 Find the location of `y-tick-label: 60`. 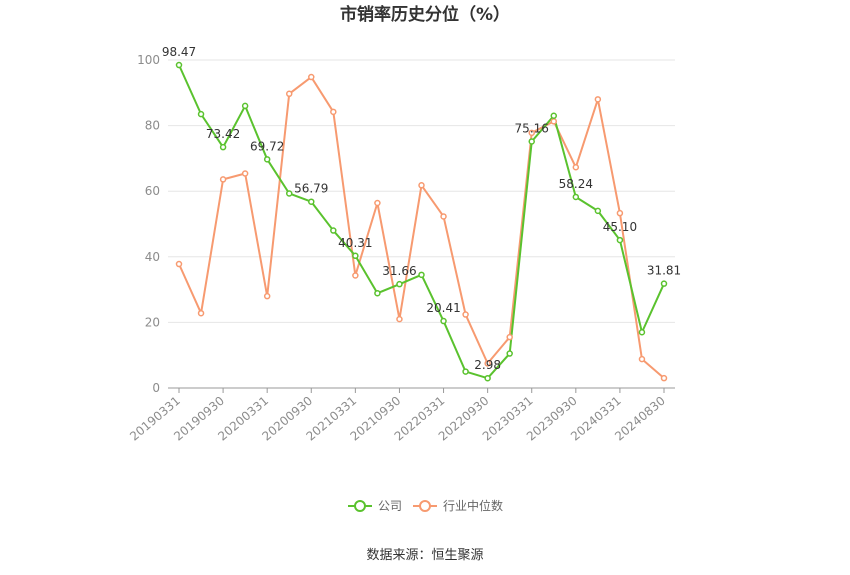

y-tick-label: 60 is located at coordinates (152, 191).